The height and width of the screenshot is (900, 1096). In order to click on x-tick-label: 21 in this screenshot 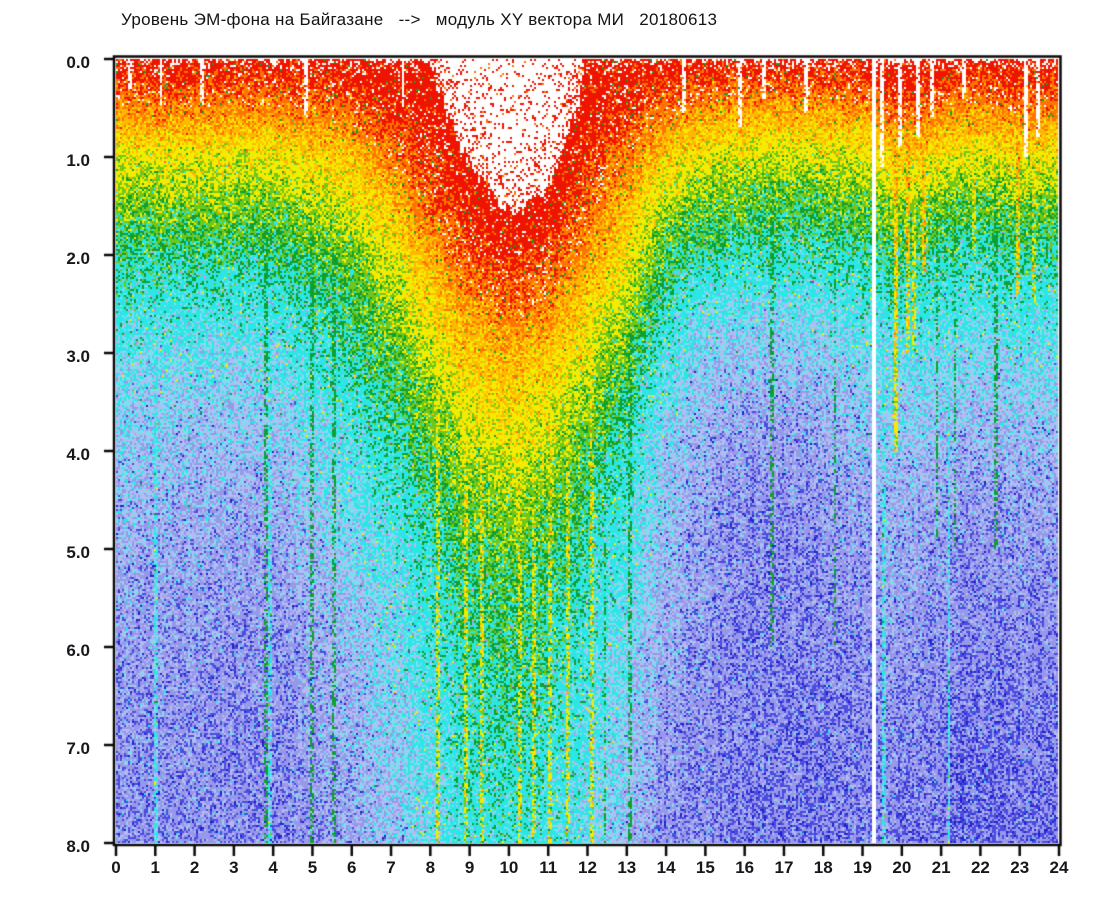, I will do `click(941, 867)`.